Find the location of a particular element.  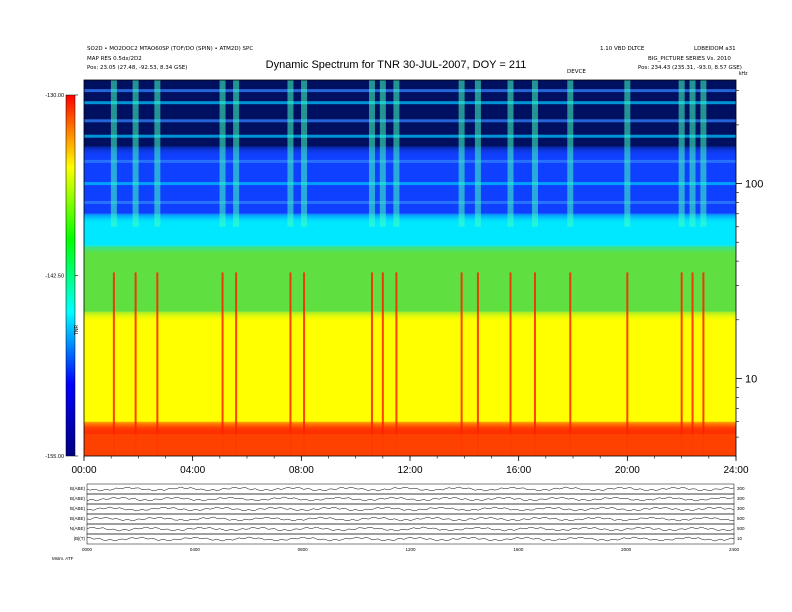

y-axis-unit: kHz is located at coordinates (743, 74).